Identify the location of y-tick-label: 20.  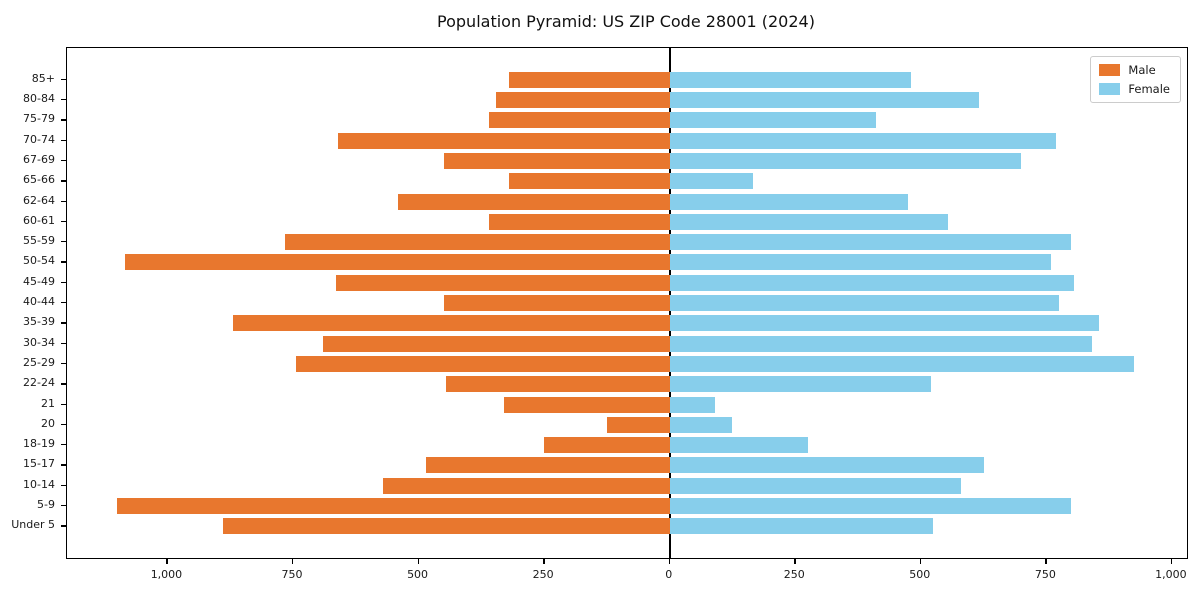
(48, 423).